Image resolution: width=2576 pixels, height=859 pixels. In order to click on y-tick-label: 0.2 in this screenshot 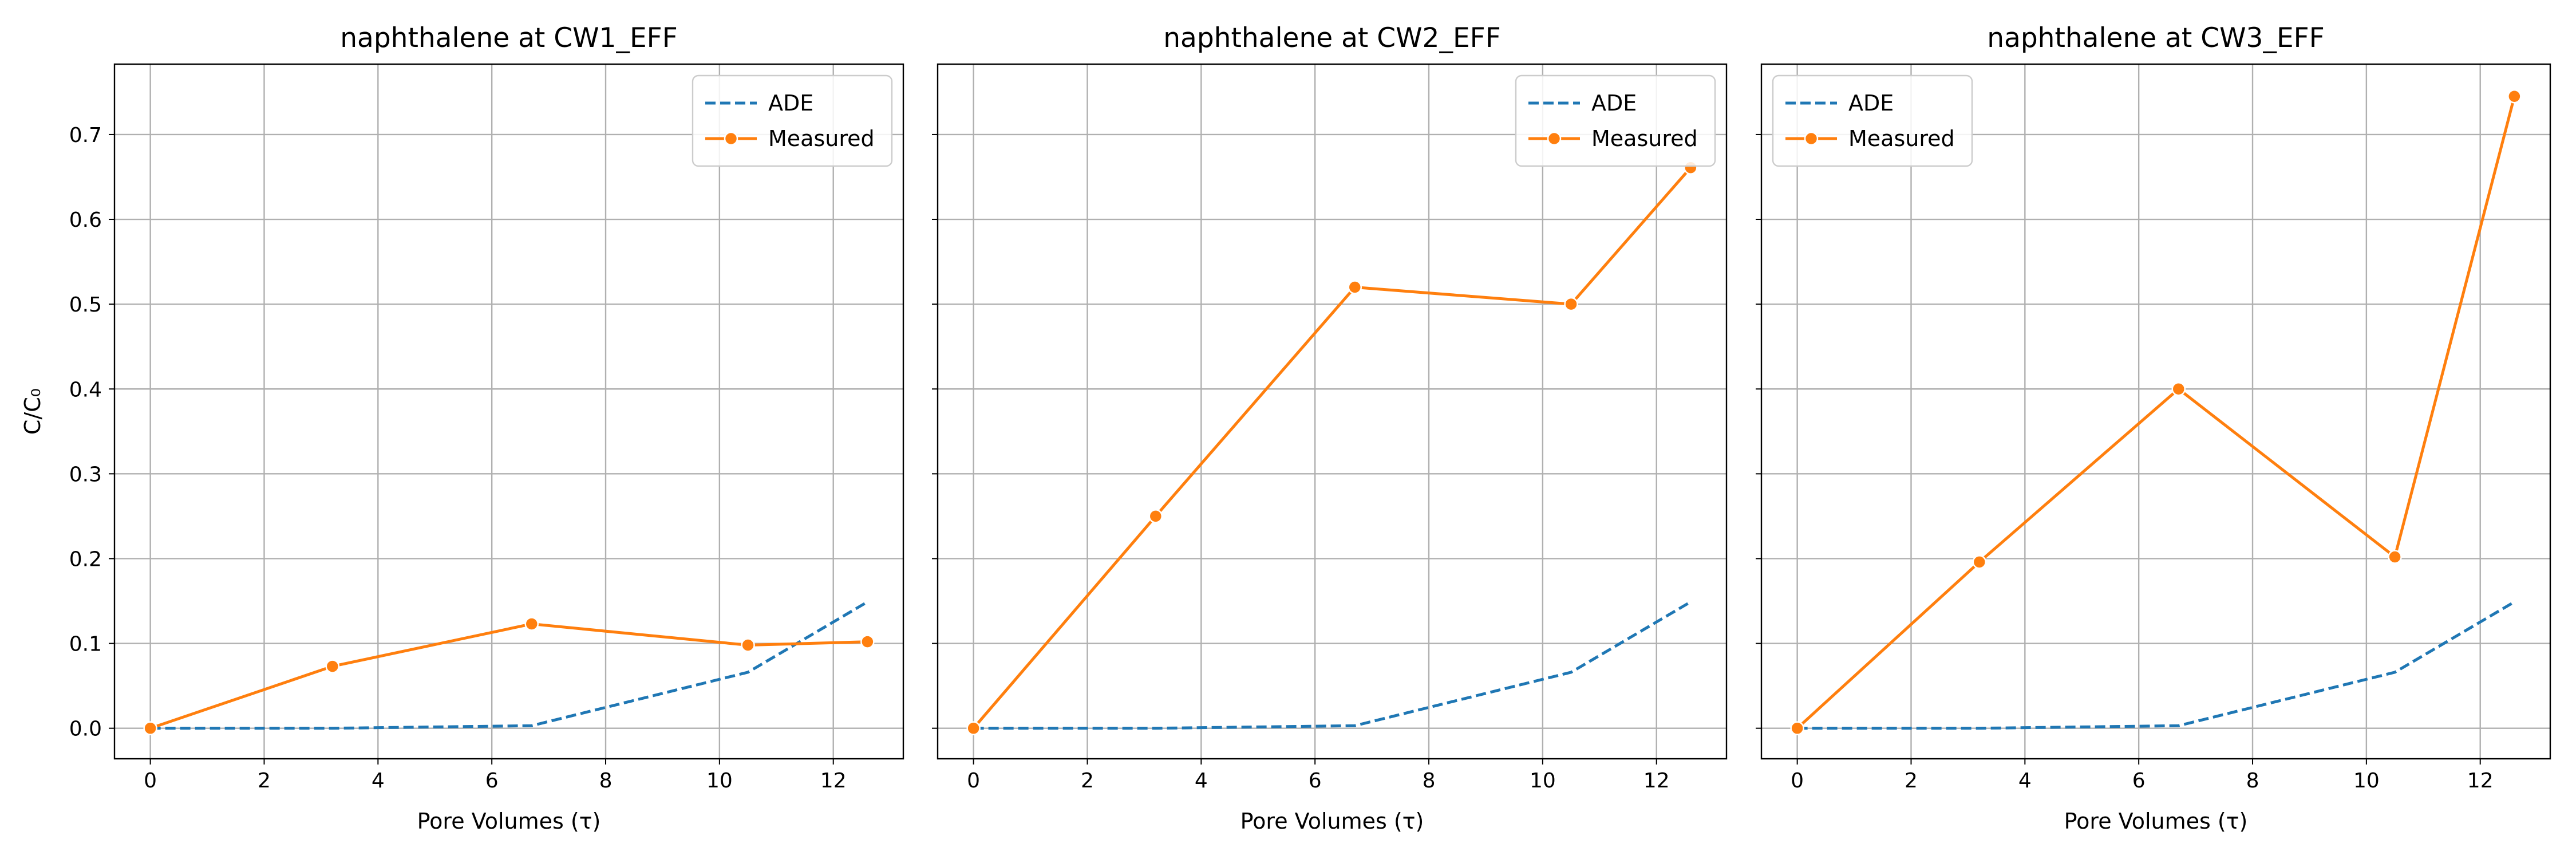, I will do `click(85, 559)`.